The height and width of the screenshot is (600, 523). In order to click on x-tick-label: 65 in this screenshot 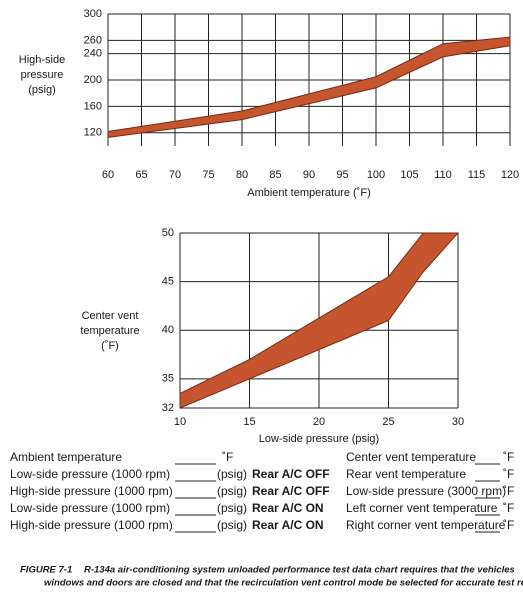, I will do `click(141, 175)`.